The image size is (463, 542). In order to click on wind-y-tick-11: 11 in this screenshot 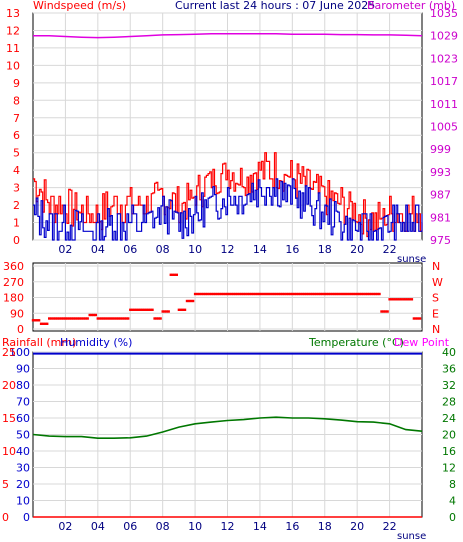, I will do `click(13, 48)`.